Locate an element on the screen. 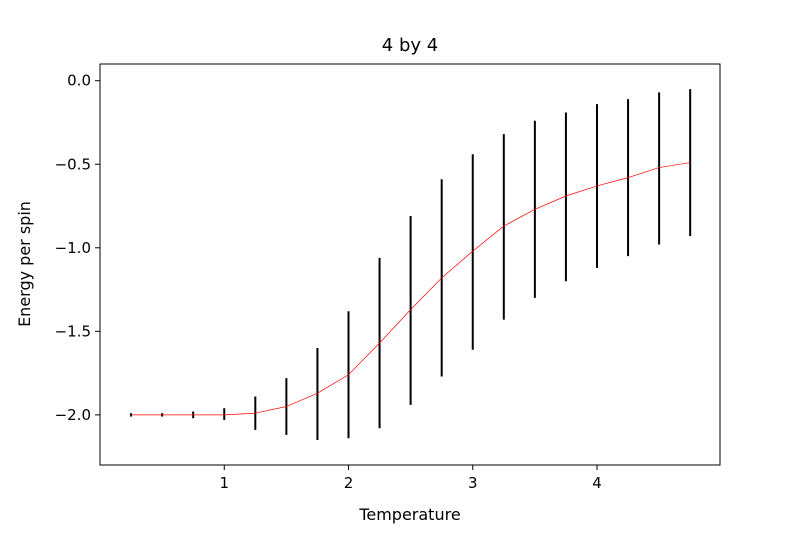 This screenshot has height=533, width=800. y-axis: 0.0 −0.5 −1.0 −1.5 −2.0 is located at coordinates (77, 248).